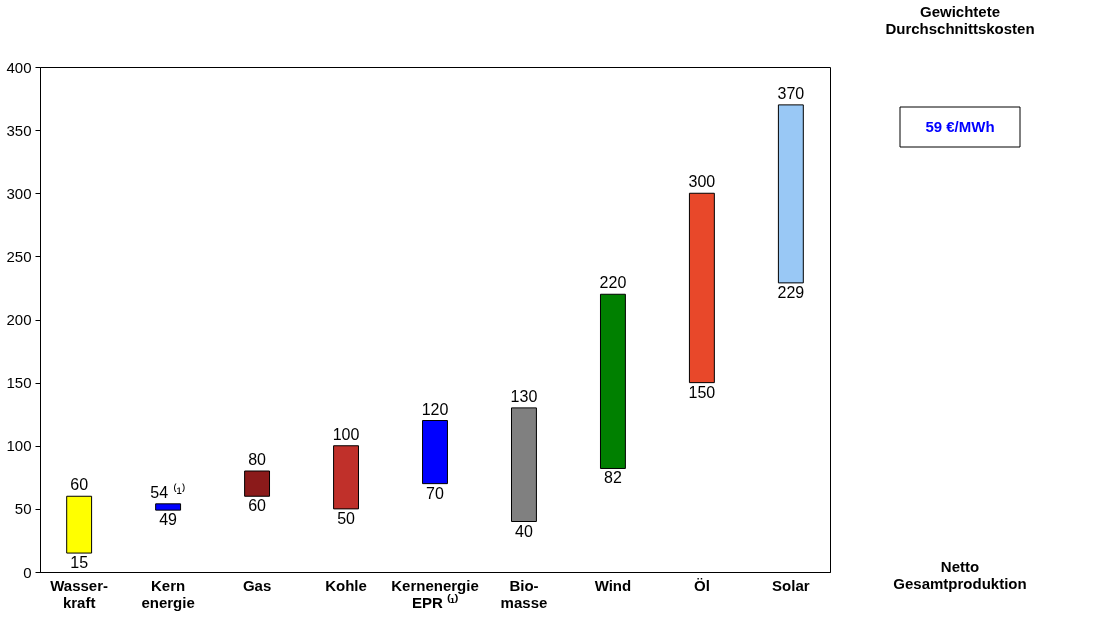 The image size is (1117, 644). What do you see at coordinates (435, 593) in the screenshot?
I see `x-tick-label: Kernenergie EPR ⁽¹⁾` at bounding box center [435, 593].